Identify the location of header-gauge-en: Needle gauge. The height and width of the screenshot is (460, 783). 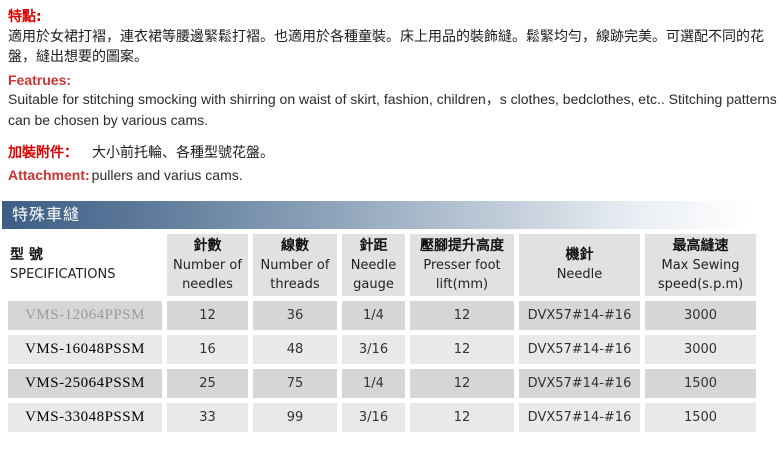
(373, 274).